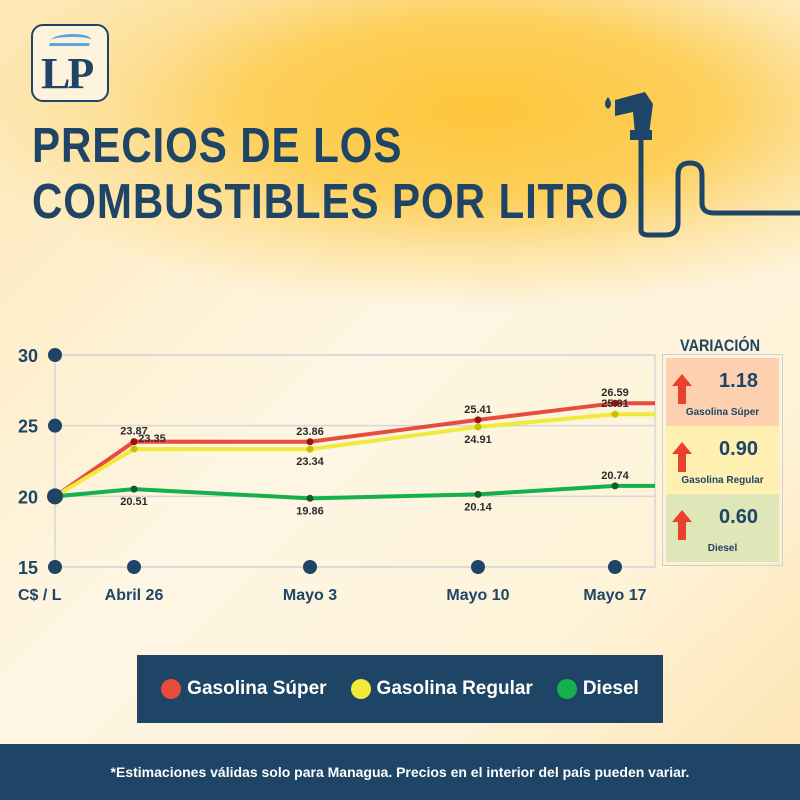 Image resolution: width=800 pixels, height=800 pixels. Describe the element at coordinates (454, 688) in the screenshot. I see `legend-label: Gasolina Regular` at that location.